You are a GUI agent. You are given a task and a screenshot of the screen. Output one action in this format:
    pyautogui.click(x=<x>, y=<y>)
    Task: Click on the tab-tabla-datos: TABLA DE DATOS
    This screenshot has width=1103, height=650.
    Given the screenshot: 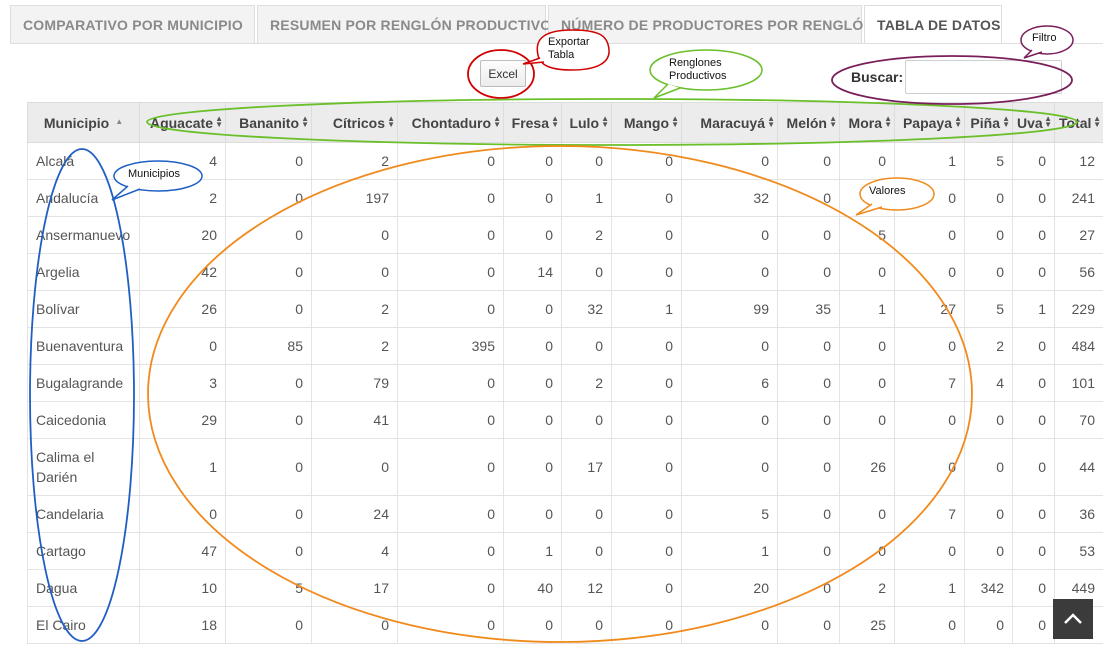 What is the action you would take?
    pyautogui.click(x=933, y=24)
    